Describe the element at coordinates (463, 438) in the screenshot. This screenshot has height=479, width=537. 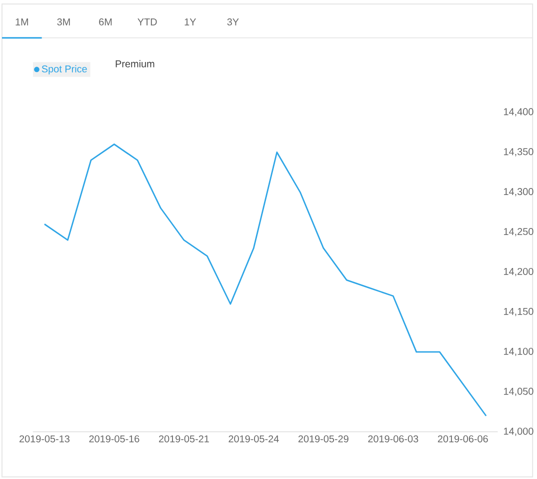
I see `x-tick-label: 2019-06-06` at that location.